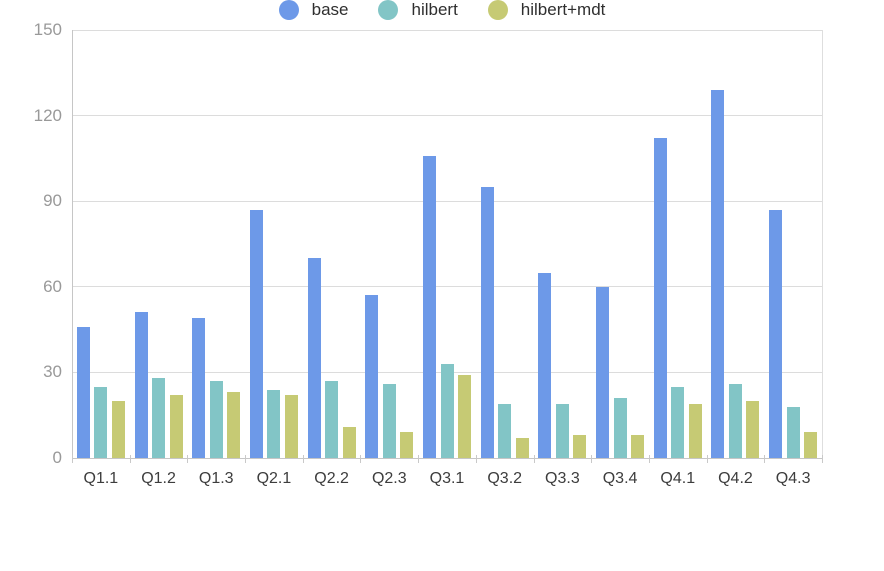  I want to click on bar-base-Q1.2, so click(141, 385).